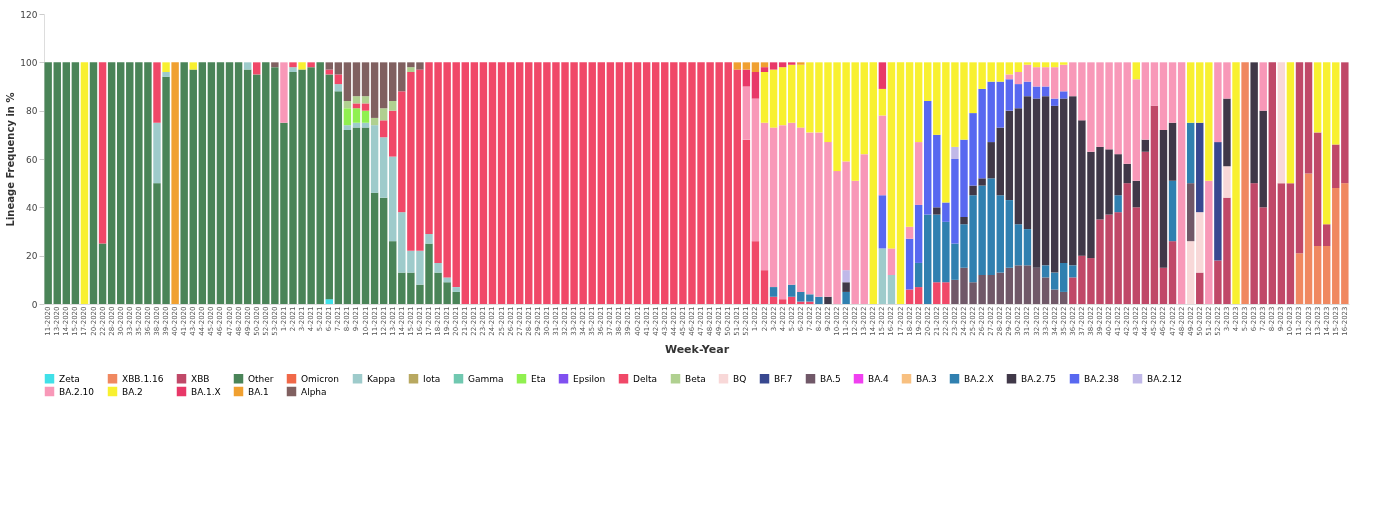 This screenshot has width=1375, height=517. I want to click on y-tick-label: 80, so click(32, 111).